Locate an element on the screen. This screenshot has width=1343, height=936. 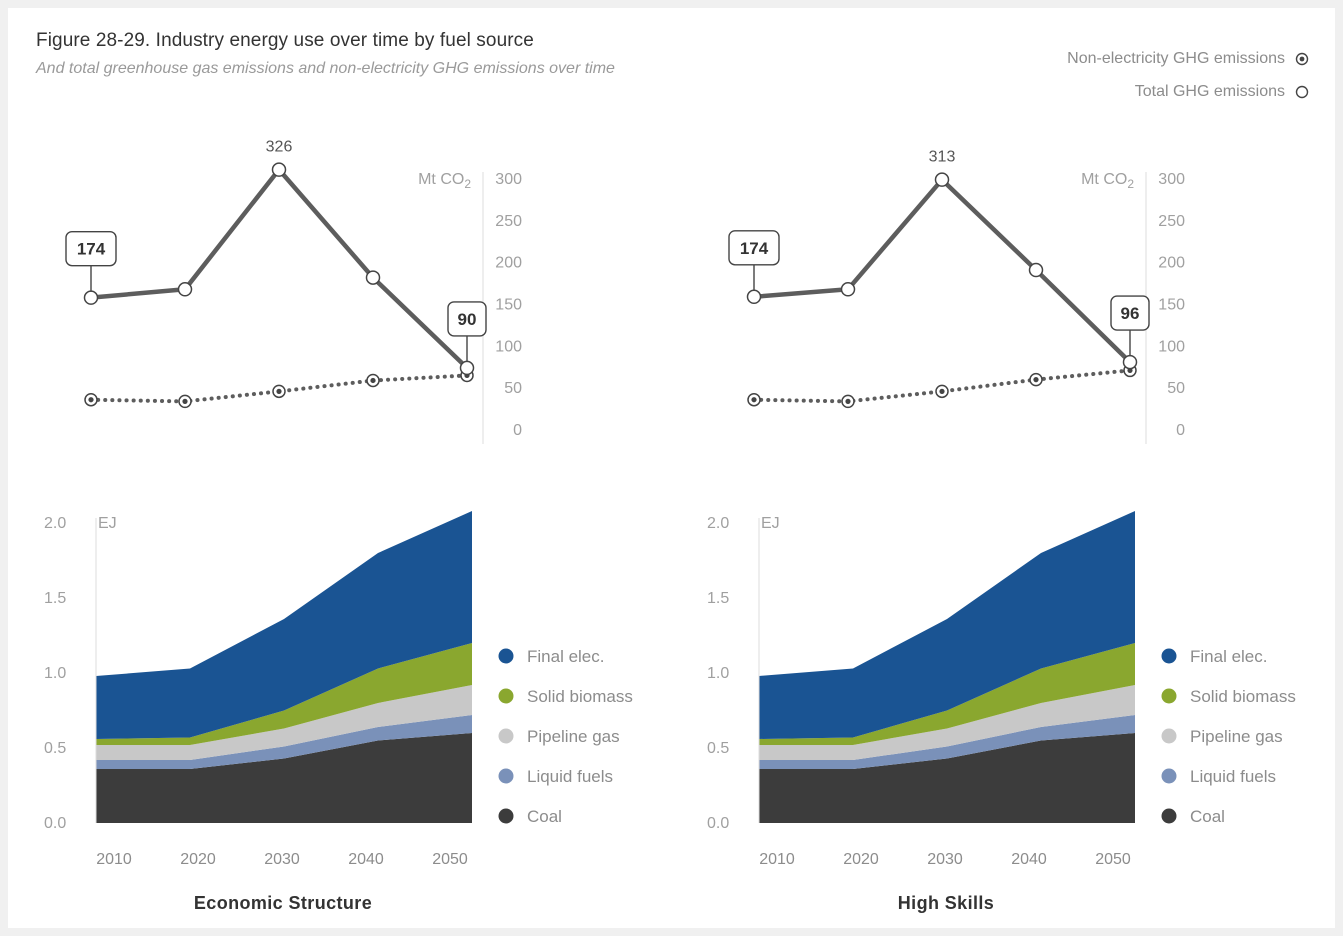
emissions-line-chart: 0 50 100 150 200 250 300 Mt CO2 174 326 90 is located at coordinates (293, 291).